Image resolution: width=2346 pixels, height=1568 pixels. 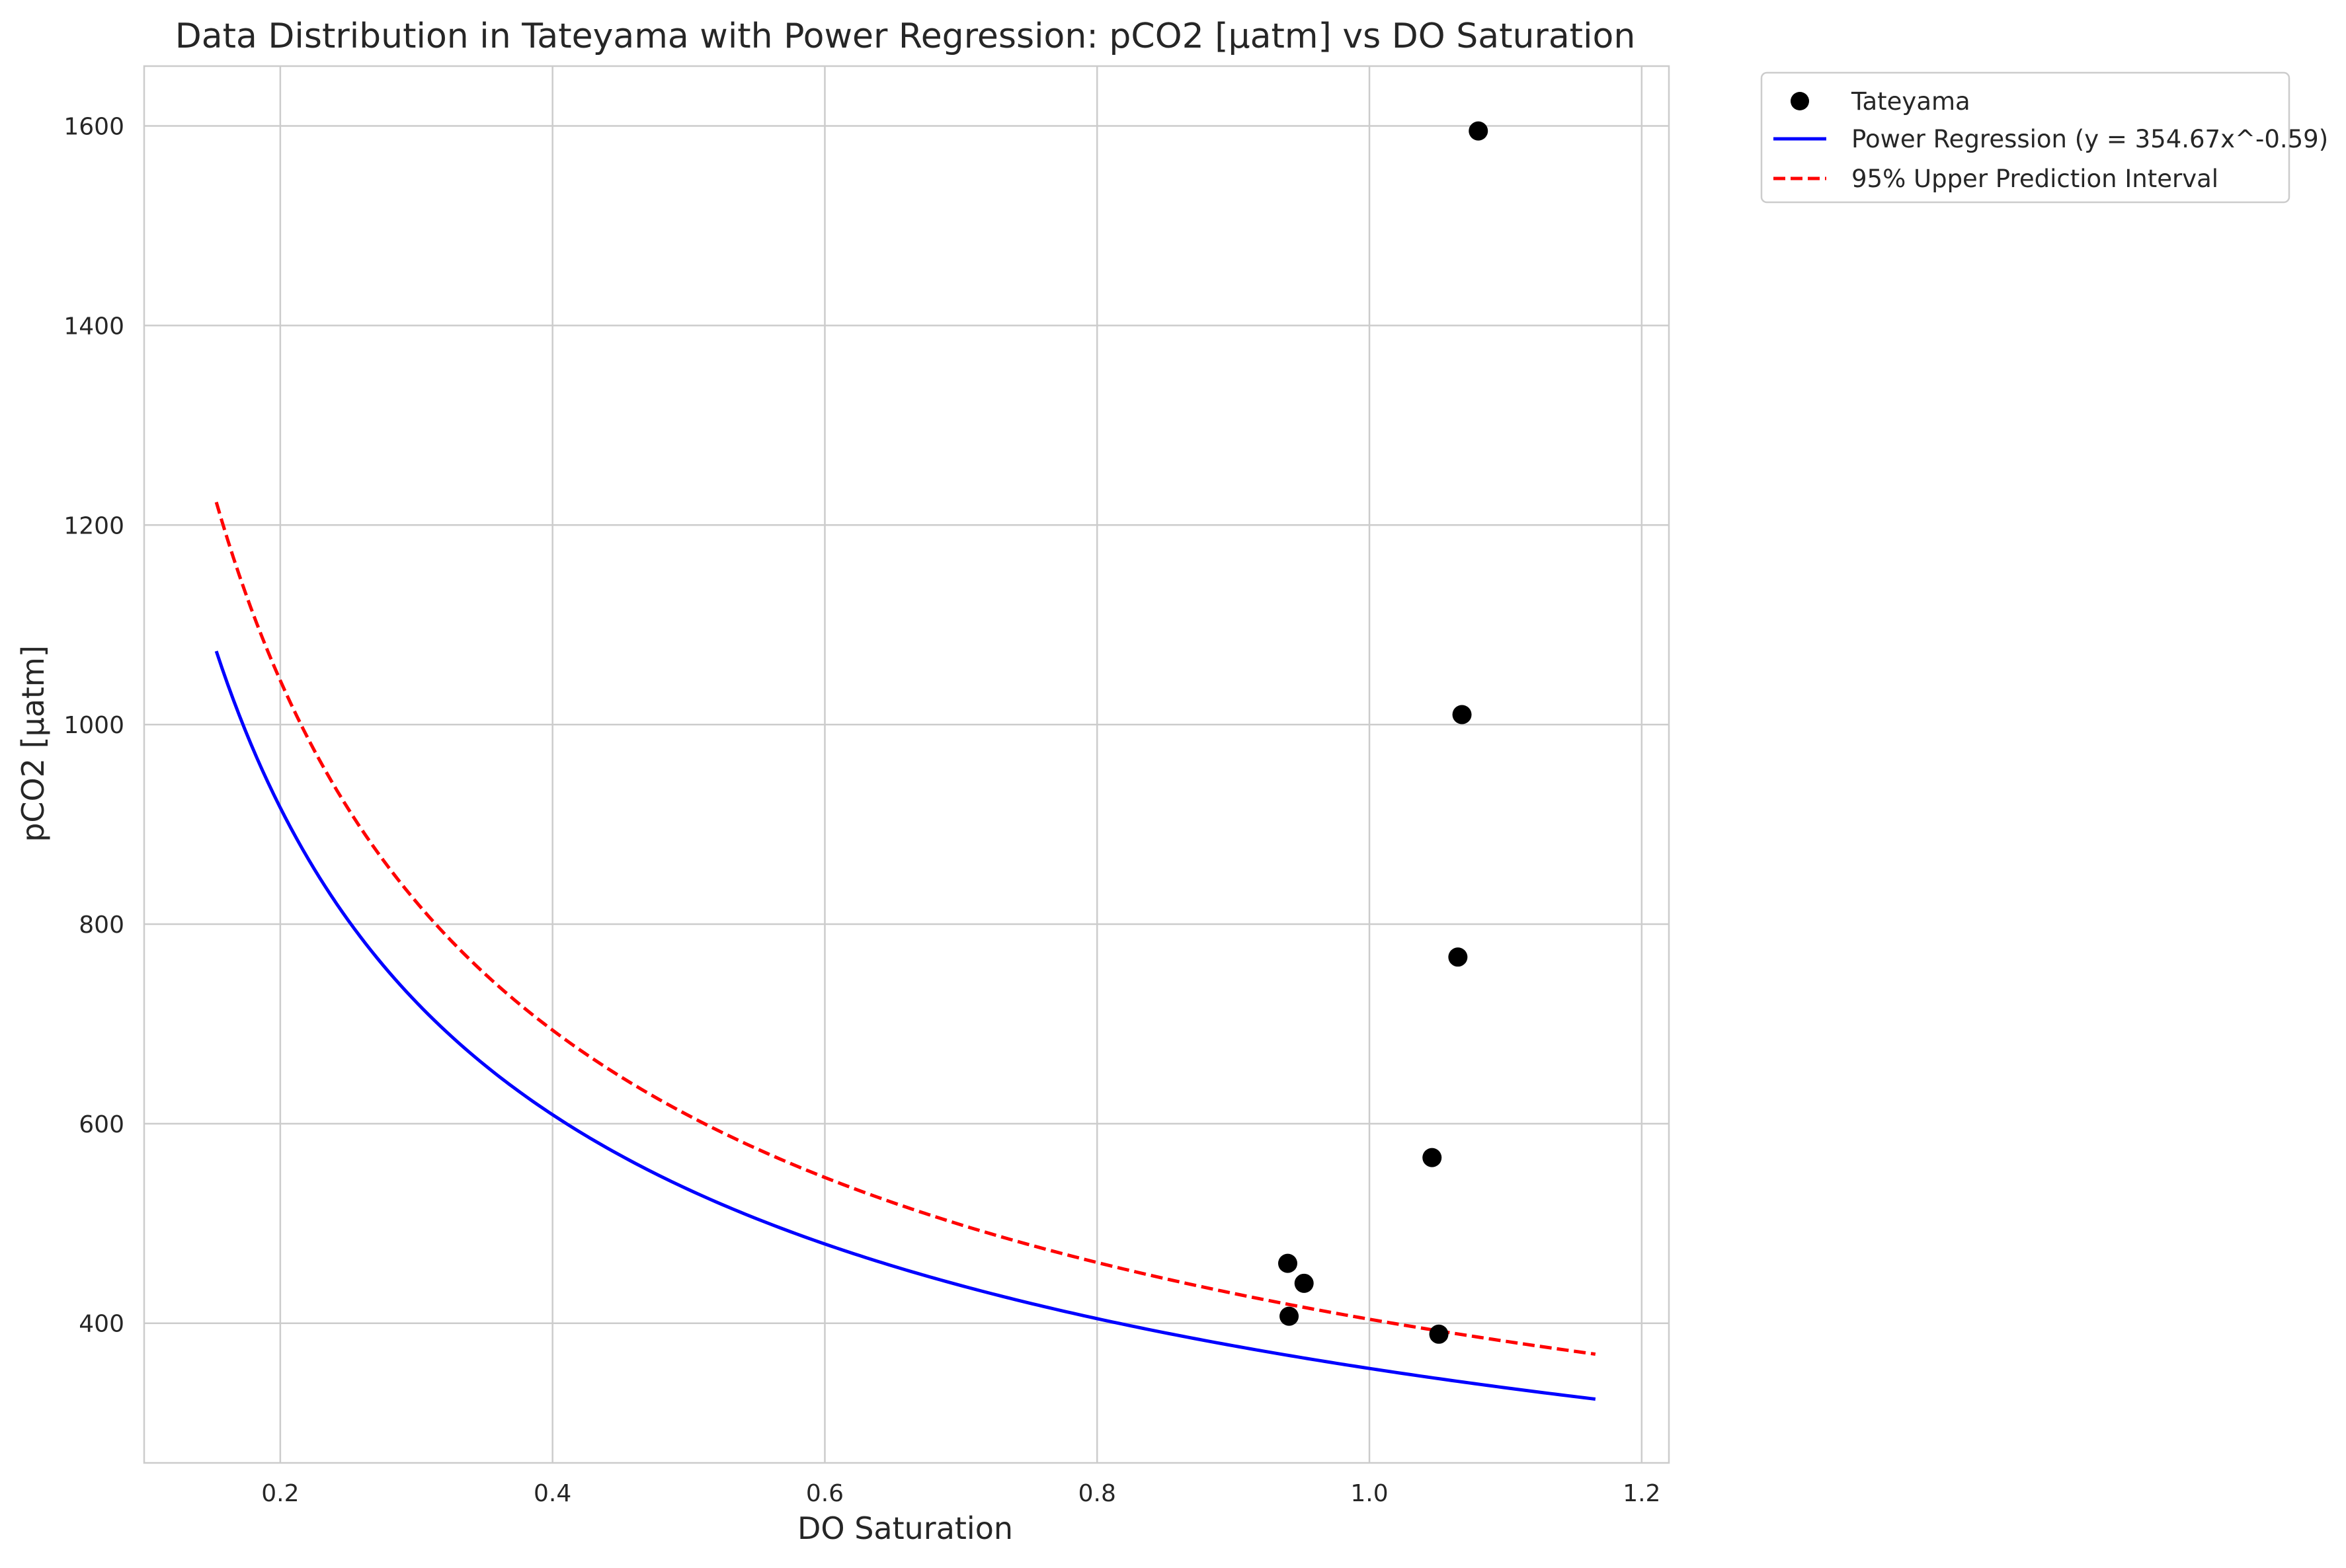 I want to click on y-tick-label: 1600, so click(x=93, y=127).